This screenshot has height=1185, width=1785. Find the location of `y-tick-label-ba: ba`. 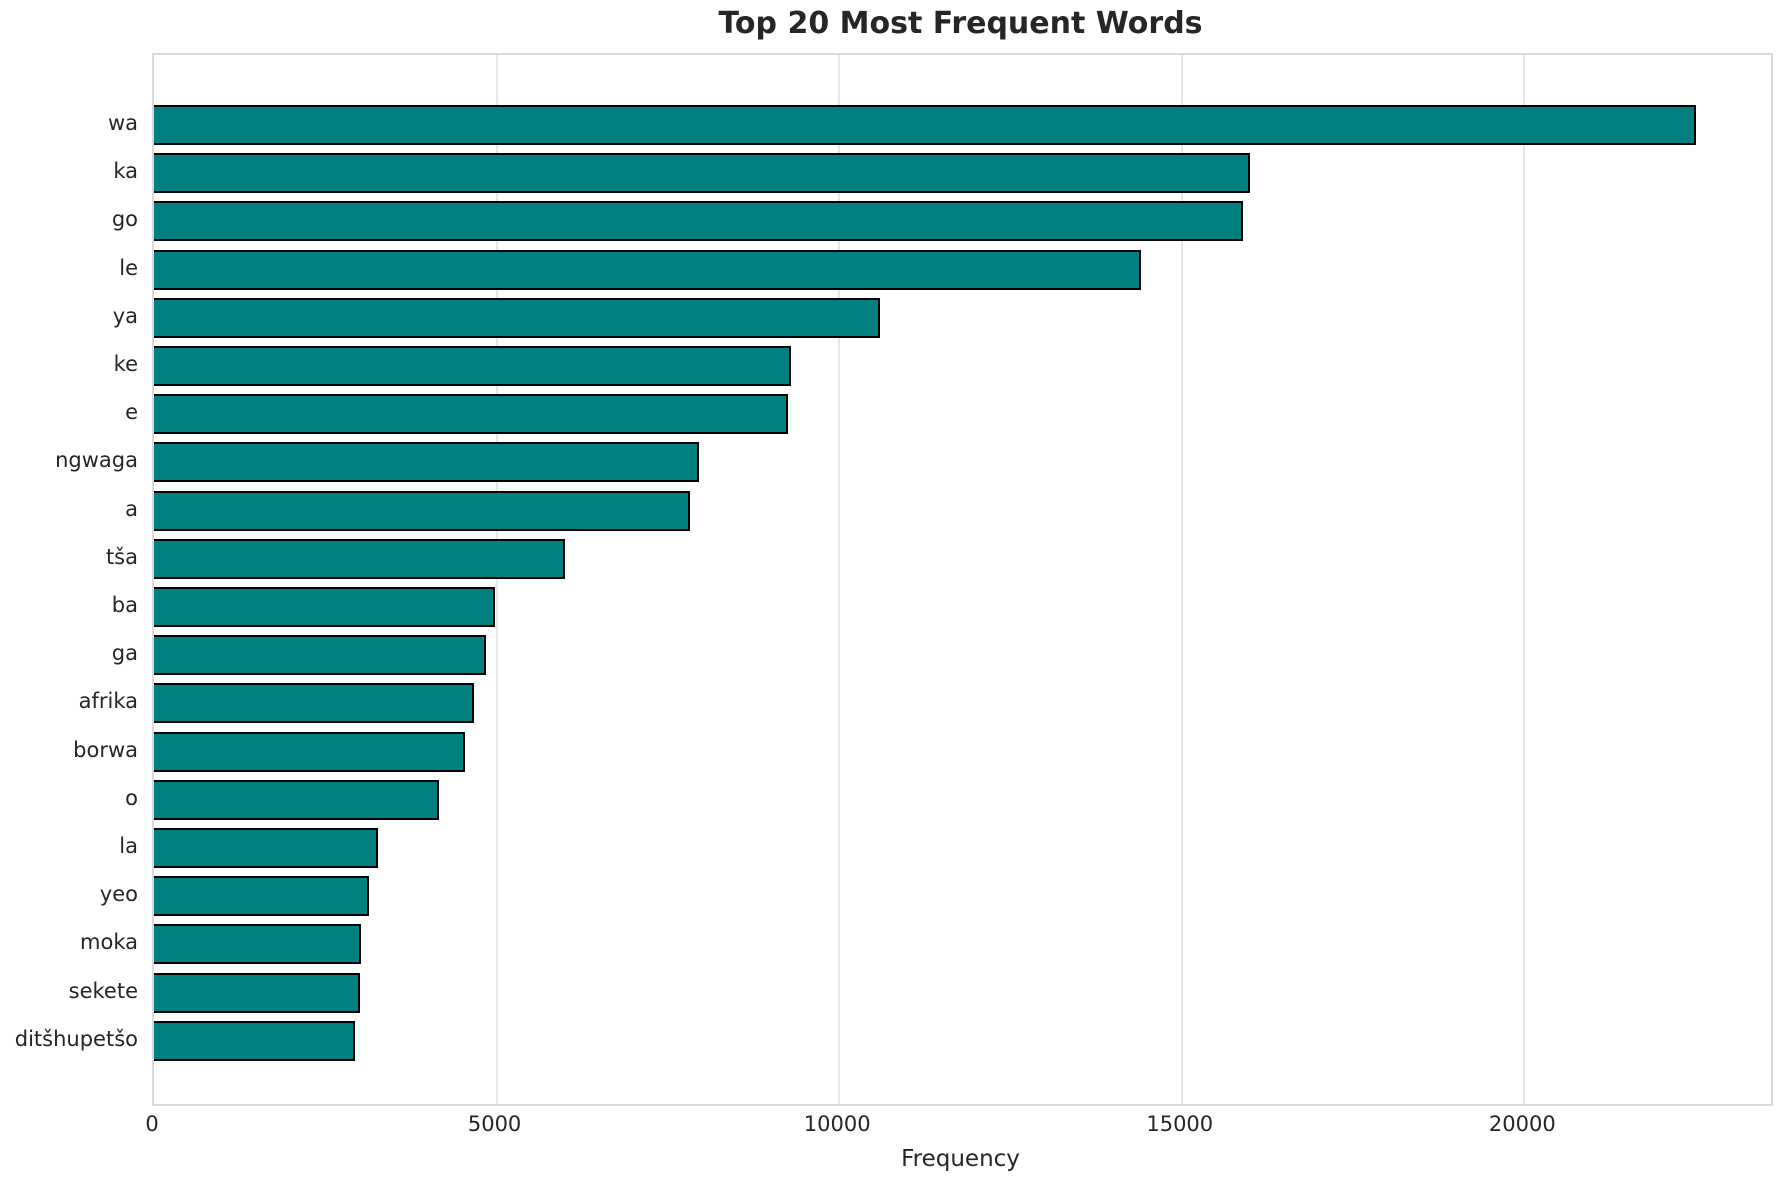

y-tick-label-ba: ba is located at coordinates (124, 605).